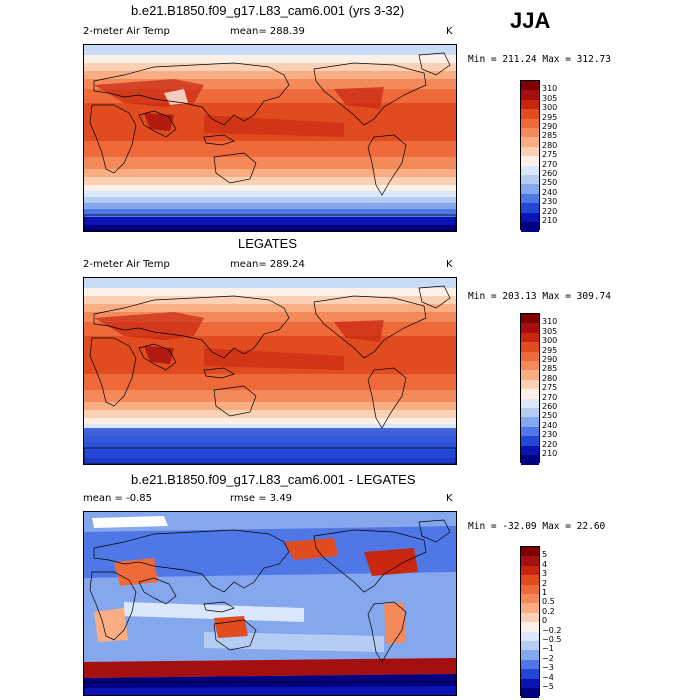 Image resolution: width=700 pixels, height=700 pixels. What do you see at coordinates (550, 416) in the screenshot?
I see `colorbar-tick-label: 250` at bounding box center [550, 416].